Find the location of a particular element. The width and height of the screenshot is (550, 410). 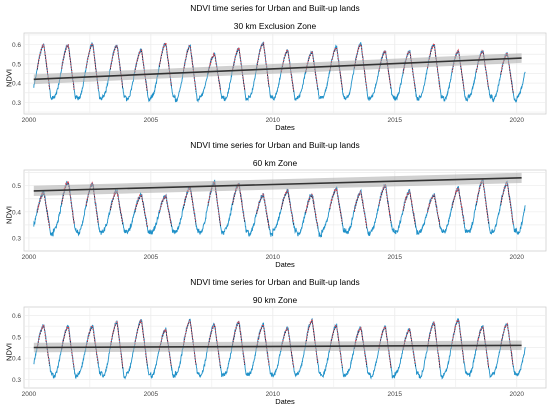

chart-subtitle: 60 km Zone is located at coordinates (275, 163).